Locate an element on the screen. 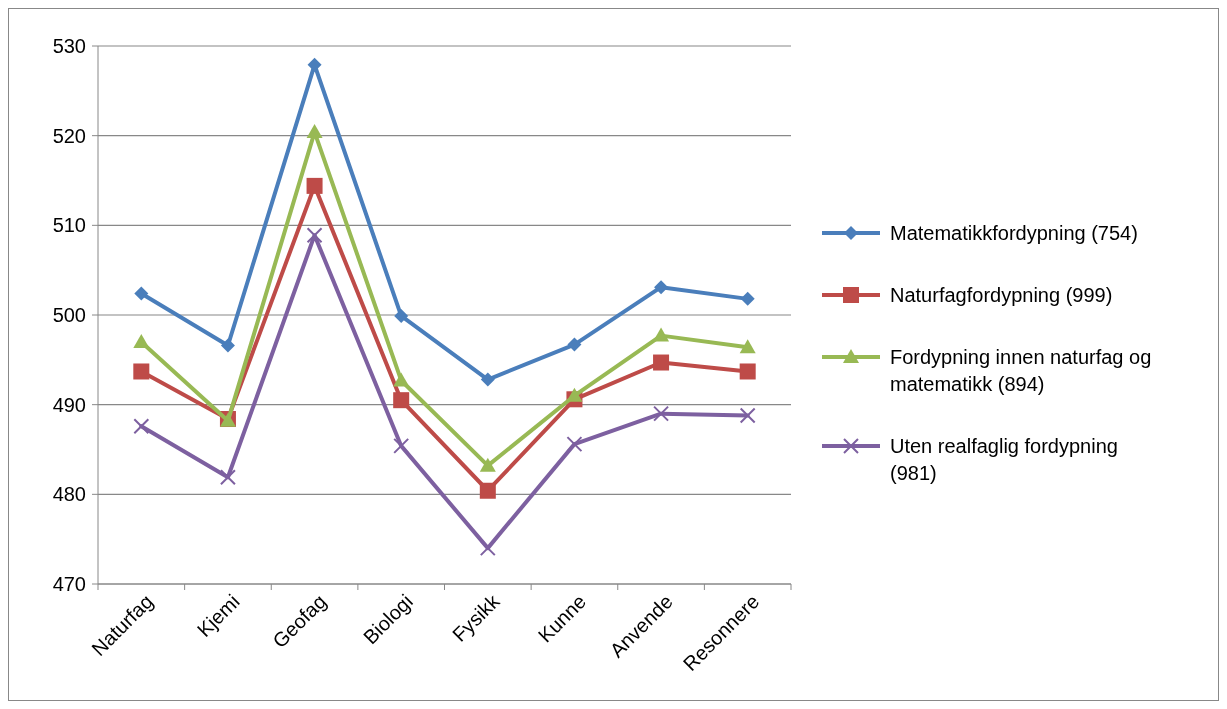  legend-label: Matematikkfordypning (754) is located at coordinates (1014, 233).